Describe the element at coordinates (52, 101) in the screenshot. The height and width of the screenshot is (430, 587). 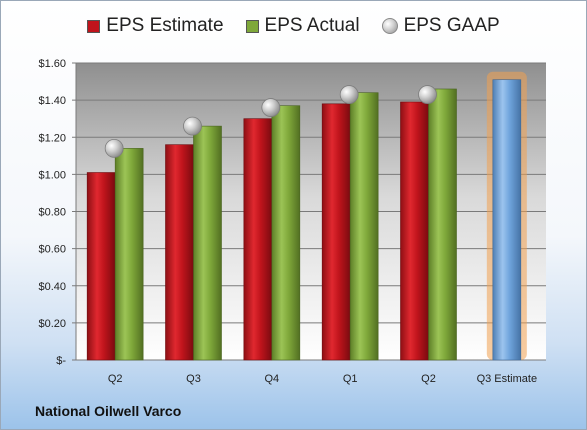
I see `y-tick-label: $1.40` at that location.